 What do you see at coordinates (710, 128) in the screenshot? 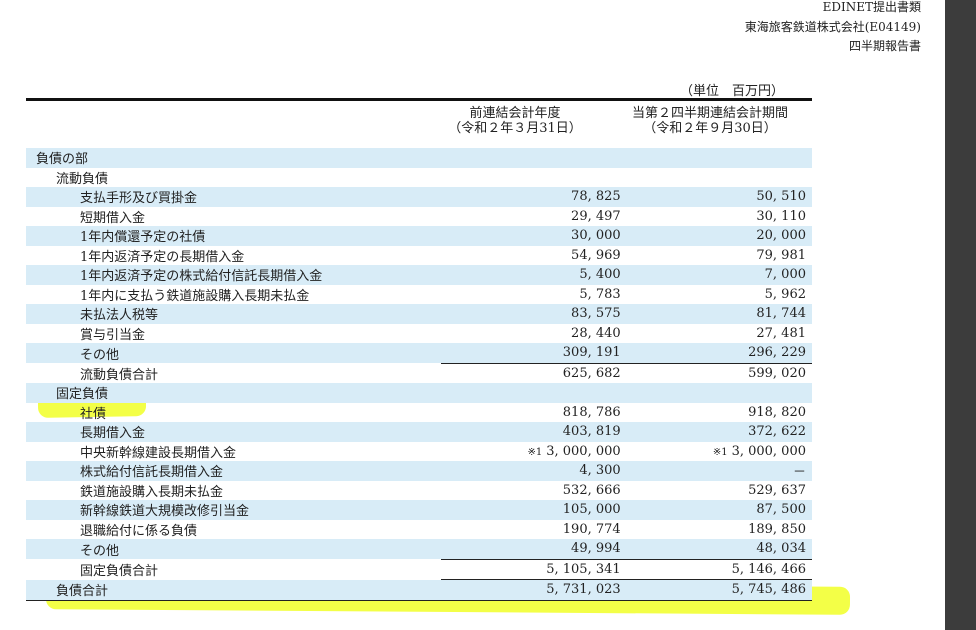
I see `column-header-curr-date: （令和２年９月30日）` at bounding box center [710, 128].